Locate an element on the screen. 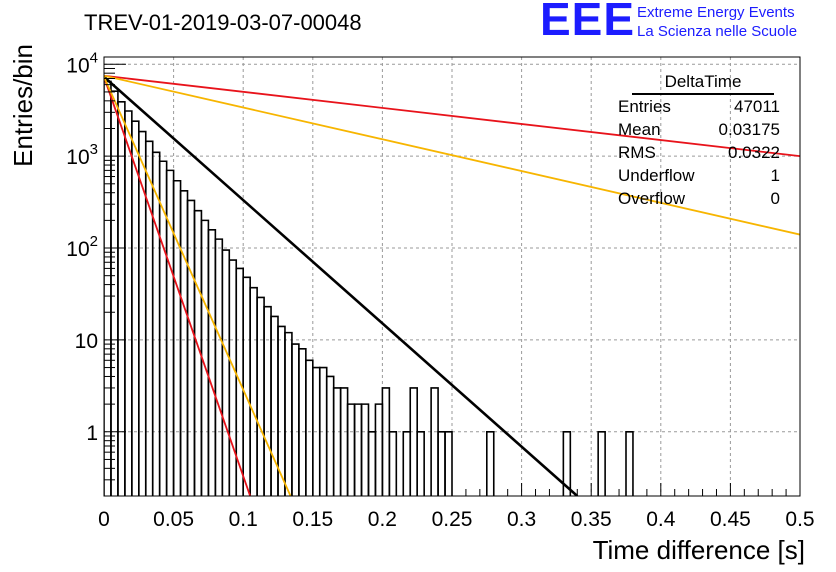 Image resolution: width=836 pixels, height=572 pixels. y-tick-label: 10² is located at coordinates (82, 247).